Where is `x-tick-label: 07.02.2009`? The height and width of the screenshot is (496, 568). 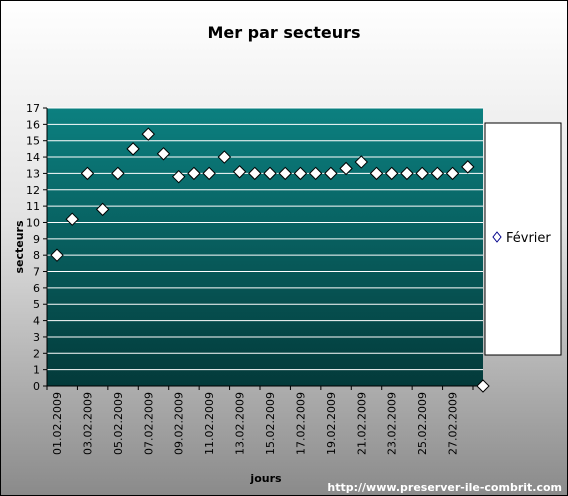
x-tick-label: 07.02.2009 is located at coordinates (148, 423).